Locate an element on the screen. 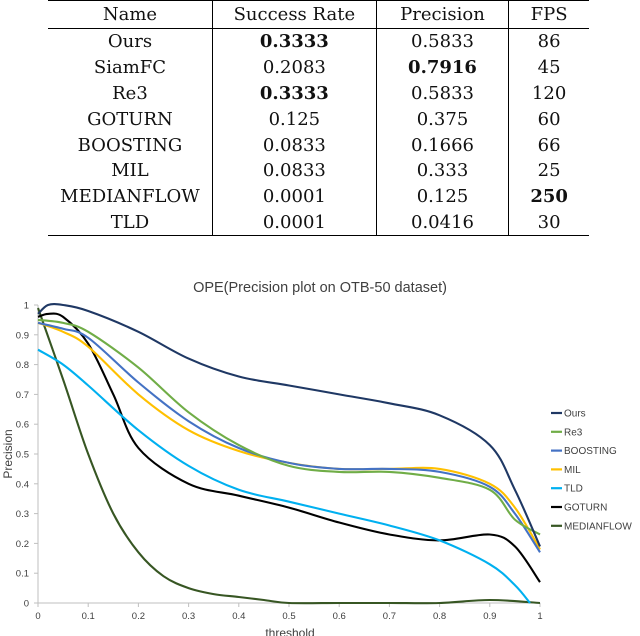 The width and height of the screenshot is (640, 636). legend-label-medianflow: MEDIANFLOW is located at coordinates (598, 526).